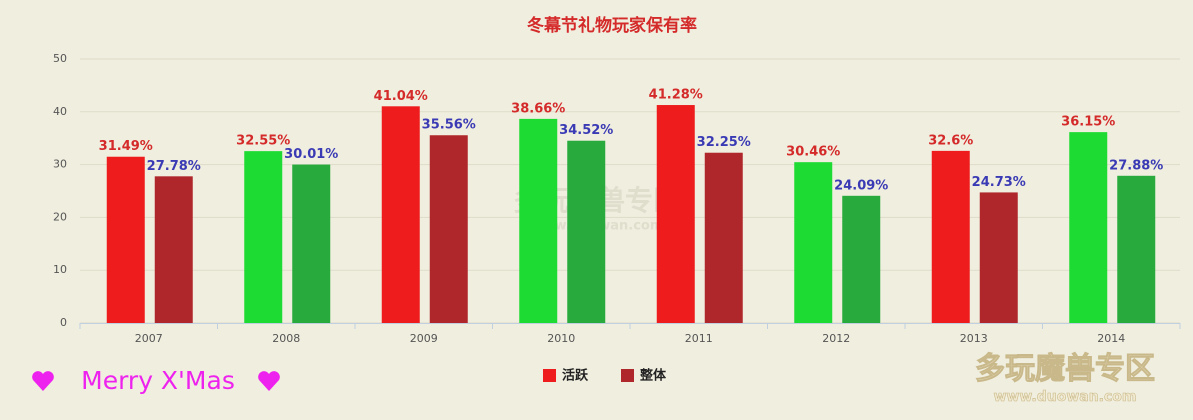  I want to click on value-label: 30.01%, so click(311, 154).